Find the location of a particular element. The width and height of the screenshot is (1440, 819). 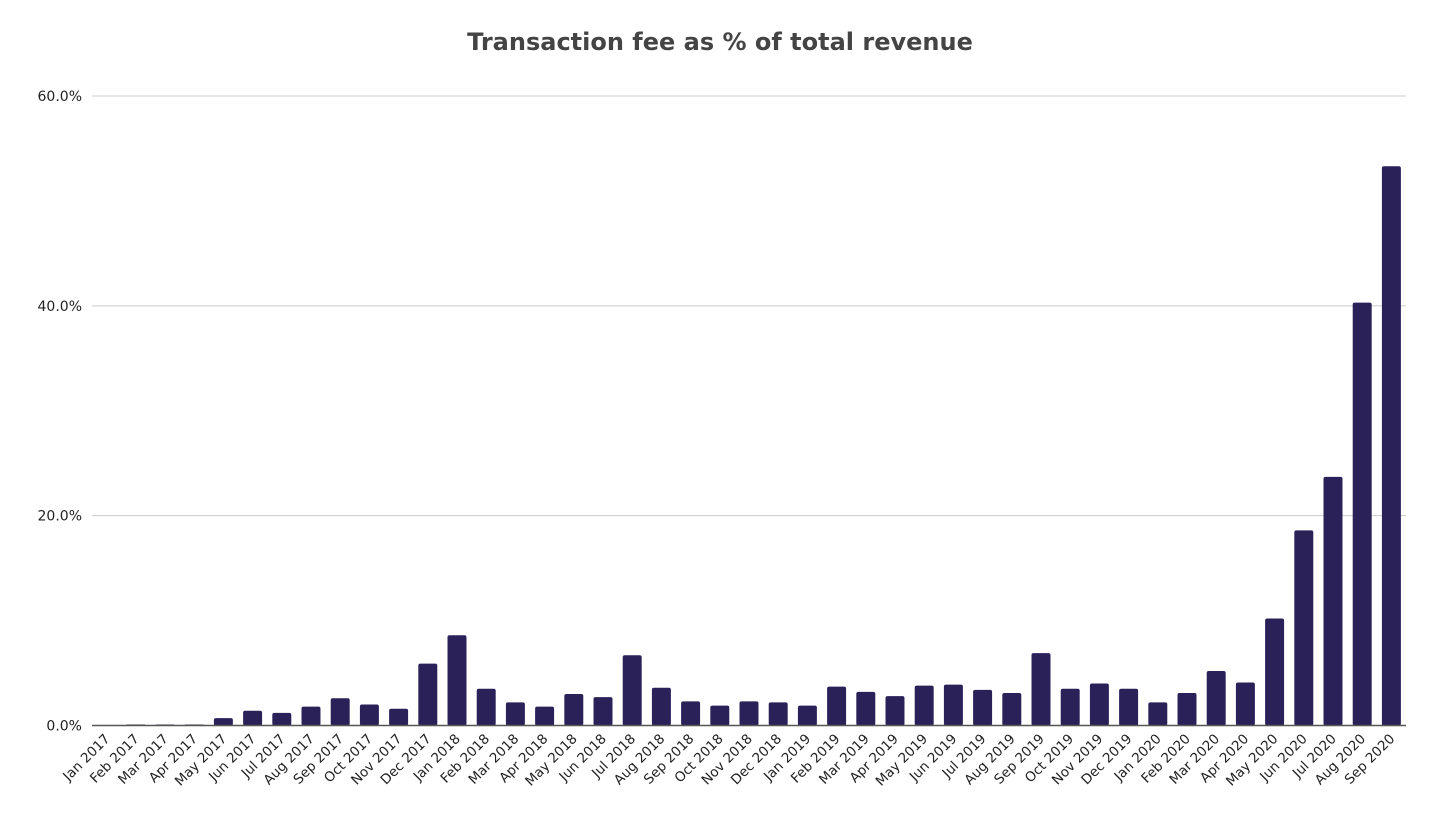

y-tick-label: 20.0% is located at coordinates (60, 517).